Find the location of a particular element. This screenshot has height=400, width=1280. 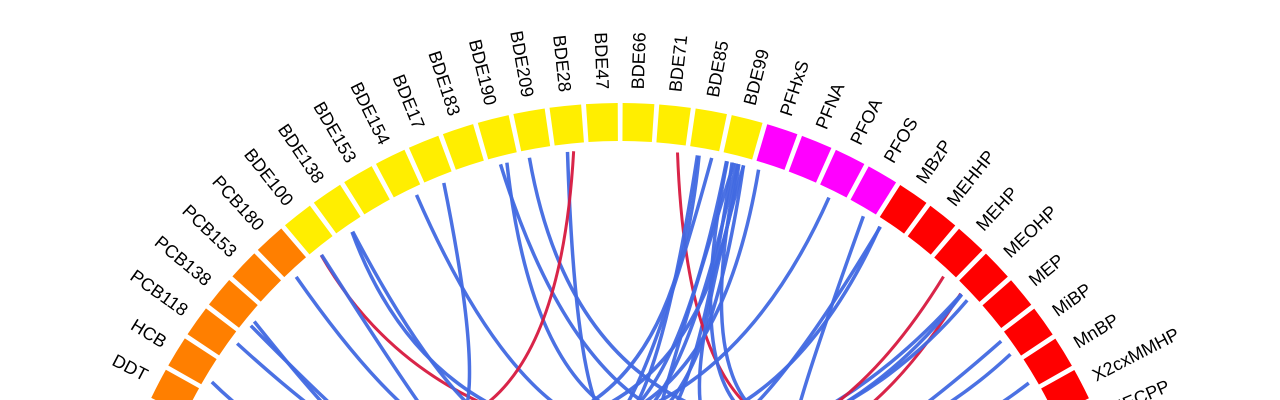

node-label: BDE71 is located at coordinates (678, 63).